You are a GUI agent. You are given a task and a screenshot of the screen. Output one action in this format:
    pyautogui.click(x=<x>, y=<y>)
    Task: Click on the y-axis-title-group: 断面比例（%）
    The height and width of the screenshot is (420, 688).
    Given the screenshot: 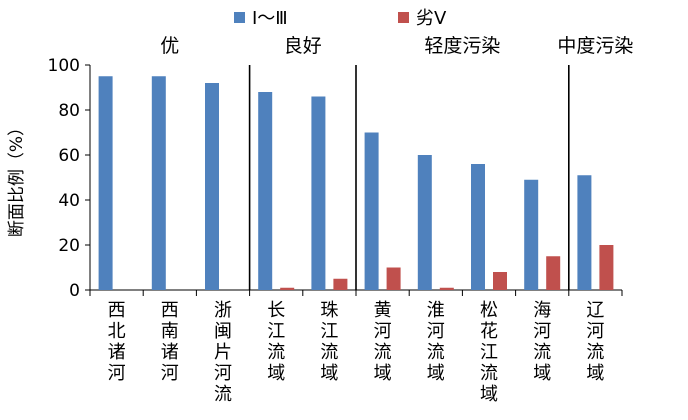 What is the action you would take?
    pyautogui.click(x=17, y=178)
    